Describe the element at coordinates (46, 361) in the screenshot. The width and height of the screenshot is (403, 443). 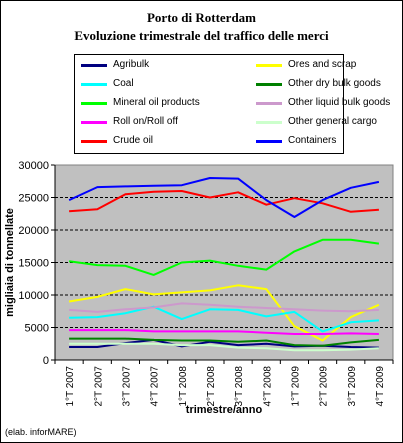
I see `y-tick-label: 0` at that location.